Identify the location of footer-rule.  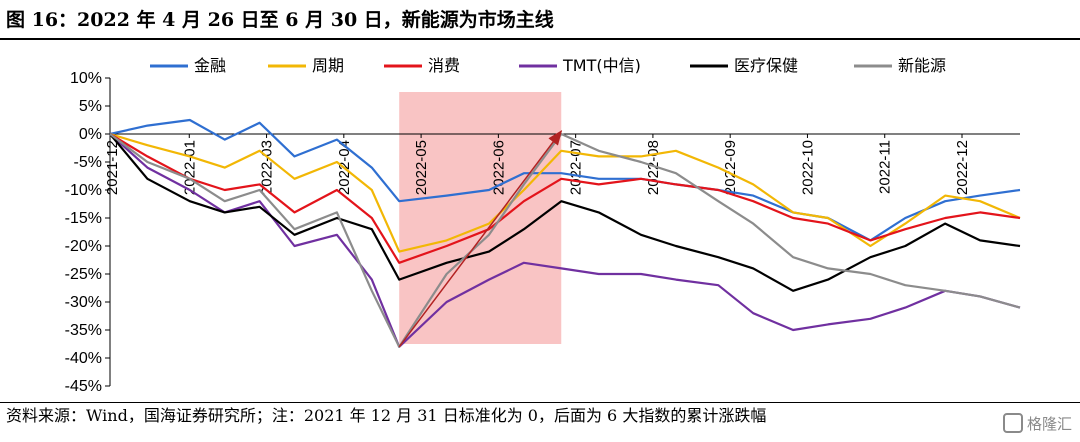
(540, 402).